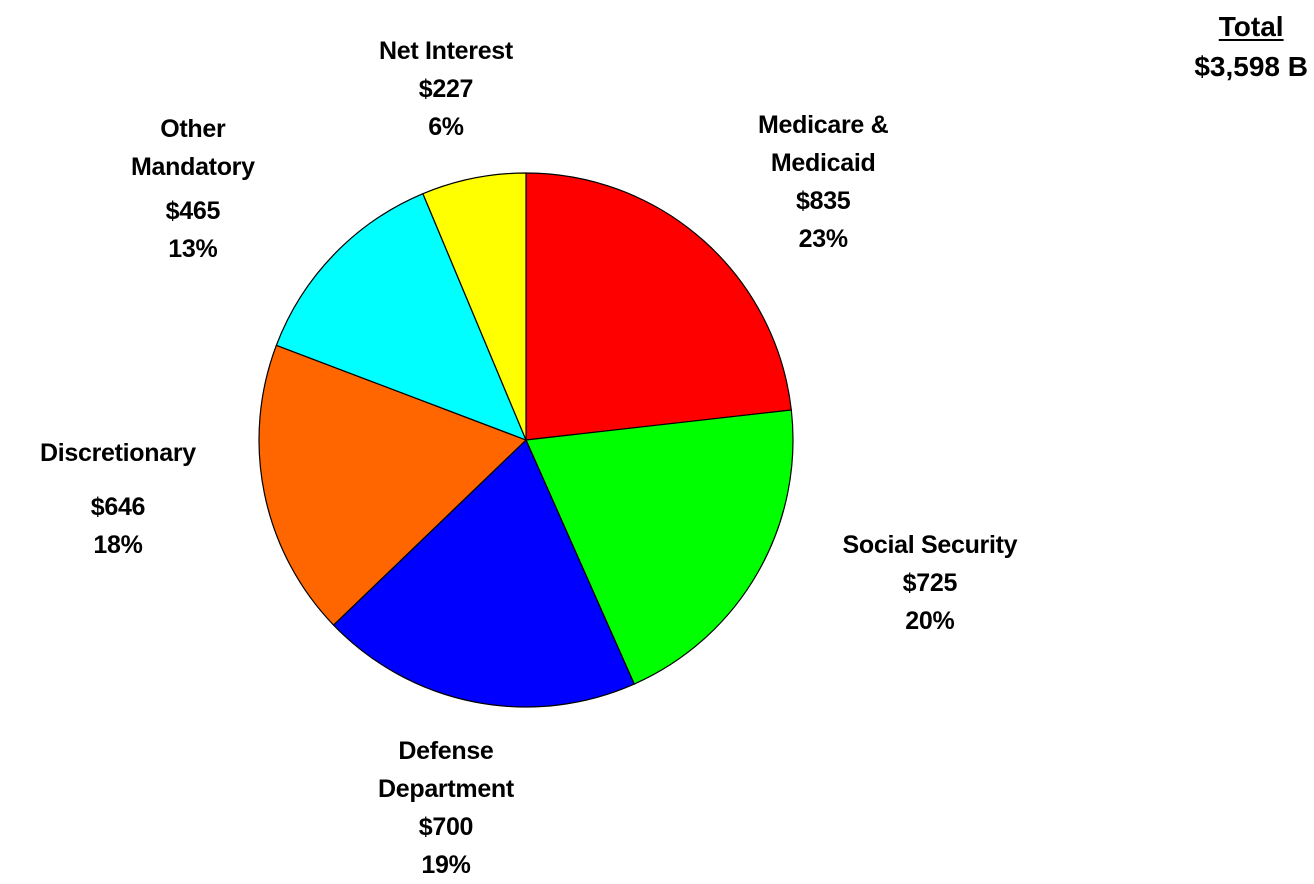 The image size is (1314, 884). What do you see at coordinates (118, 507) in the screenshot?
I see `slice-value-label: $646` at bounding box center [118, 507].